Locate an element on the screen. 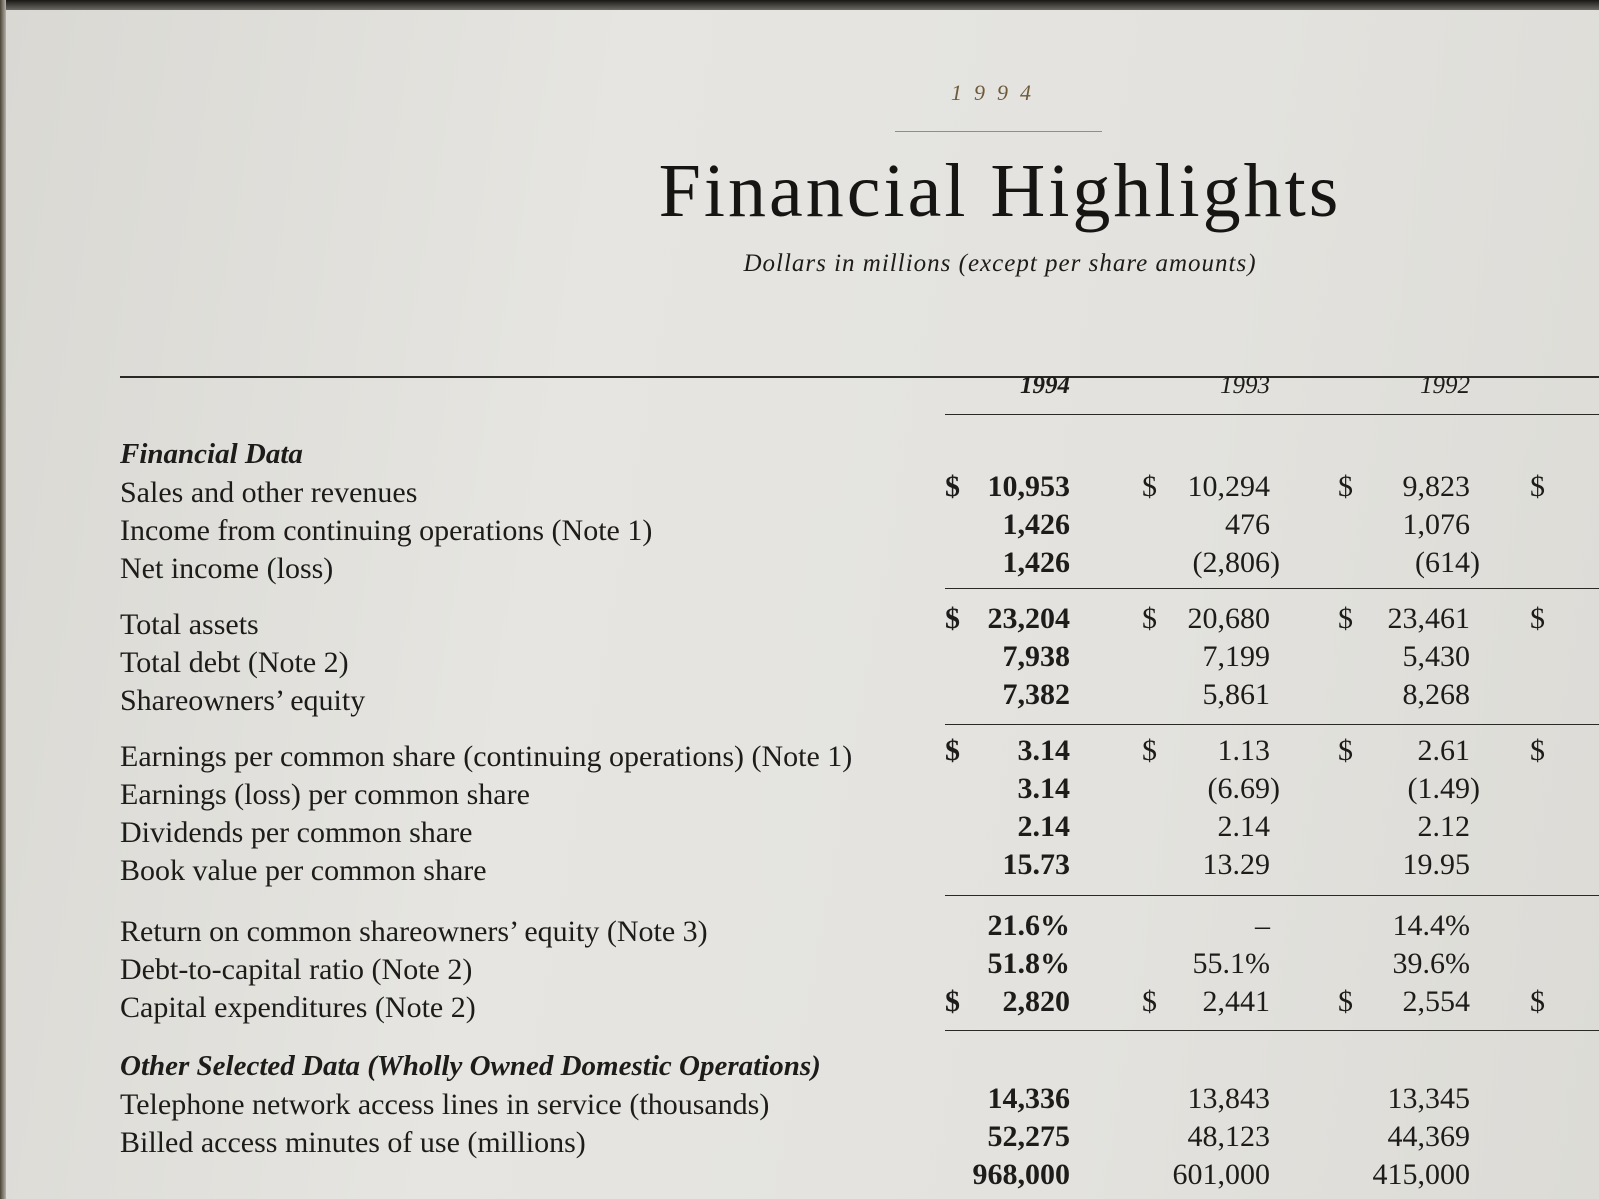 This screenshot has height=1199, width=1599. cell-value: (6.69) is located at coordinates (1243, 788).